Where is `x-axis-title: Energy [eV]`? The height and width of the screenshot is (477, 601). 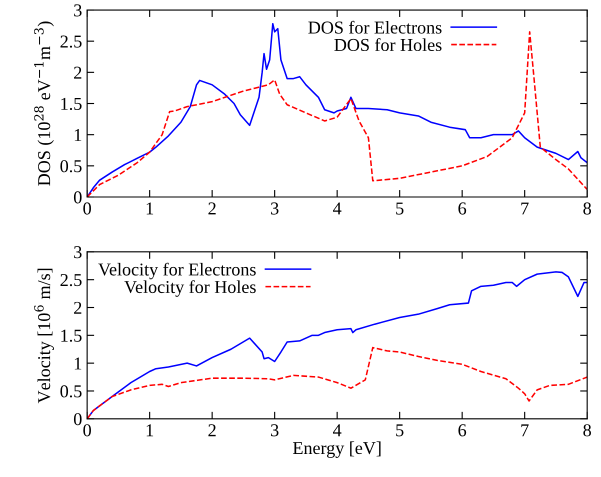 x-axis-title: Energy [eV] is located at coordinates (336, 449).